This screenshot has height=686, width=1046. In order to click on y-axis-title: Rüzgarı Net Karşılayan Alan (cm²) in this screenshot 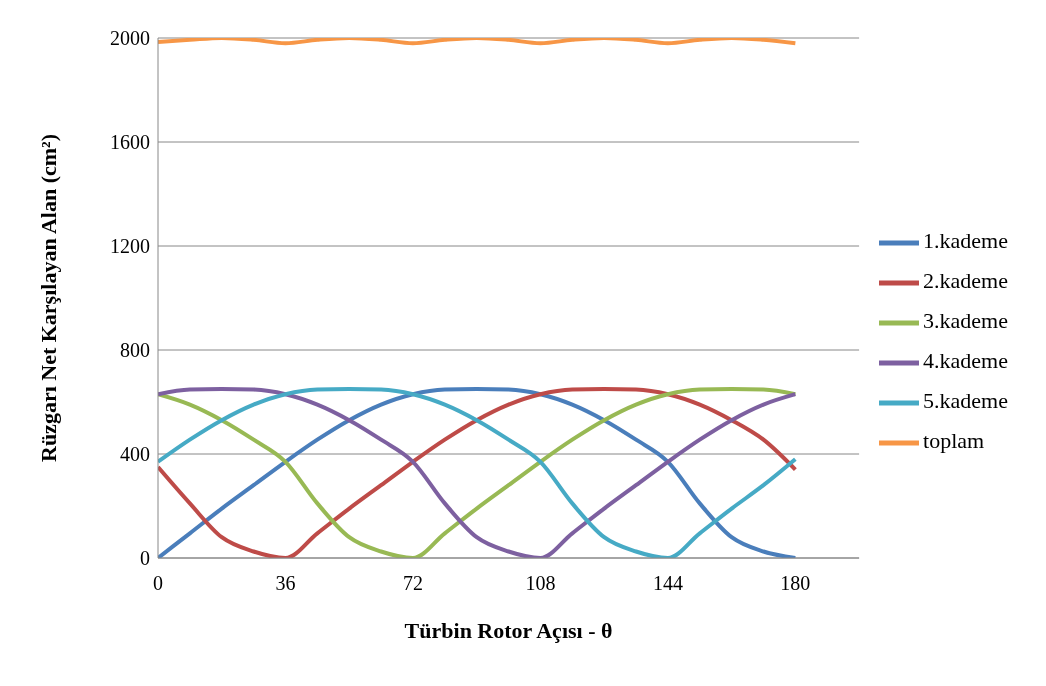, I will do `click(48, 298)`.